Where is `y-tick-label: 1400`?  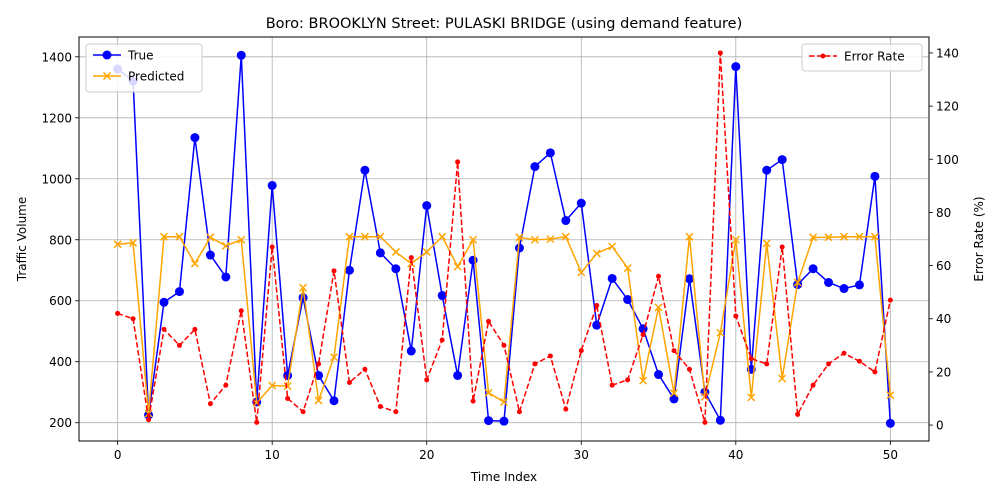
y-tick-label: 1400 is located at coordinates (56, 57).